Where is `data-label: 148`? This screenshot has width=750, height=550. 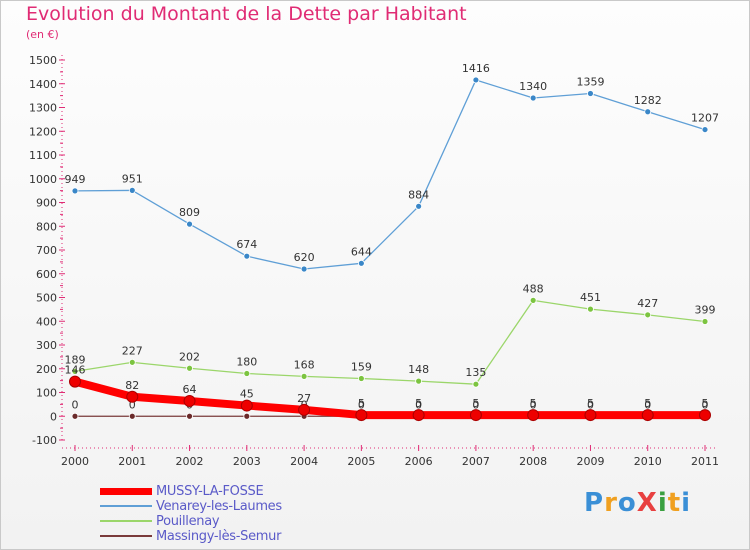
data-label: 148 is located at coordinates (418, 369).